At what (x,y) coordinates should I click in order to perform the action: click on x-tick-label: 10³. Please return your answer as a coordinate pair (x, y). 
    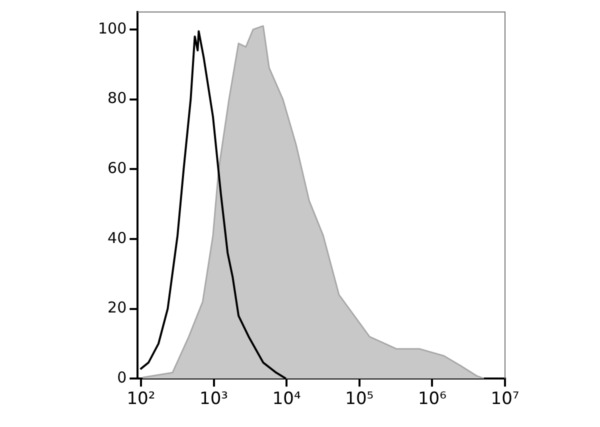
    Looking at the image, I should click on (214, 399).